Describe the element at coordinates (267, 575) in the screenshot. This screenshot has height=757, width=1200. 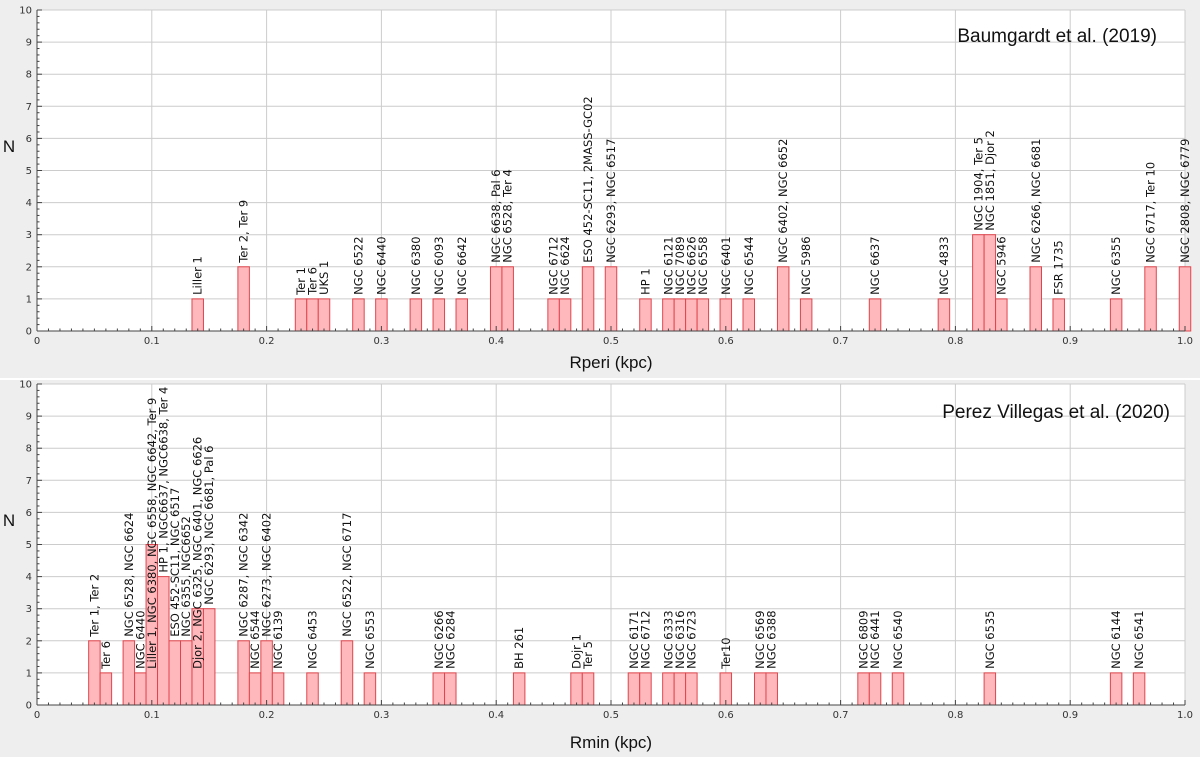
I see `bar-label: NGC 6273, NGC 6402` at that location.